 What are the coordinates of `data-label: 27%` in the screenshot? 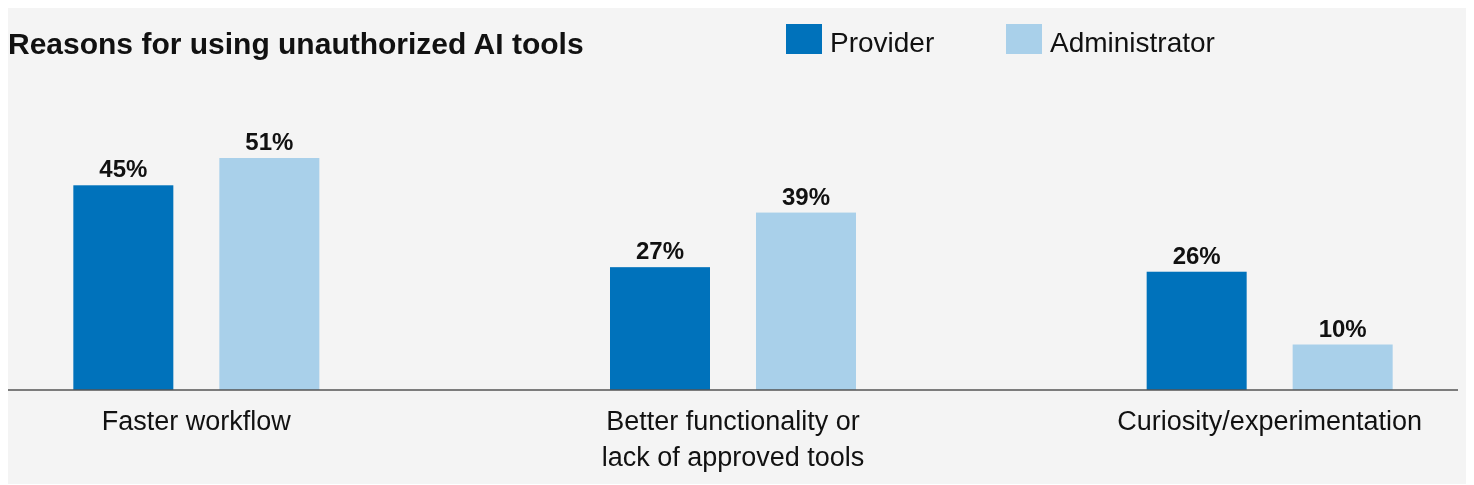 It's located at (660, 251).